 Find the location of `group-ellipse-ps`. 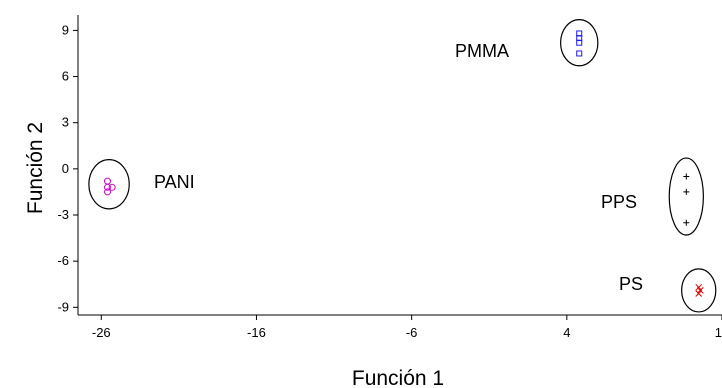

group-ellipse-ps is located at coordinates (699, 290).